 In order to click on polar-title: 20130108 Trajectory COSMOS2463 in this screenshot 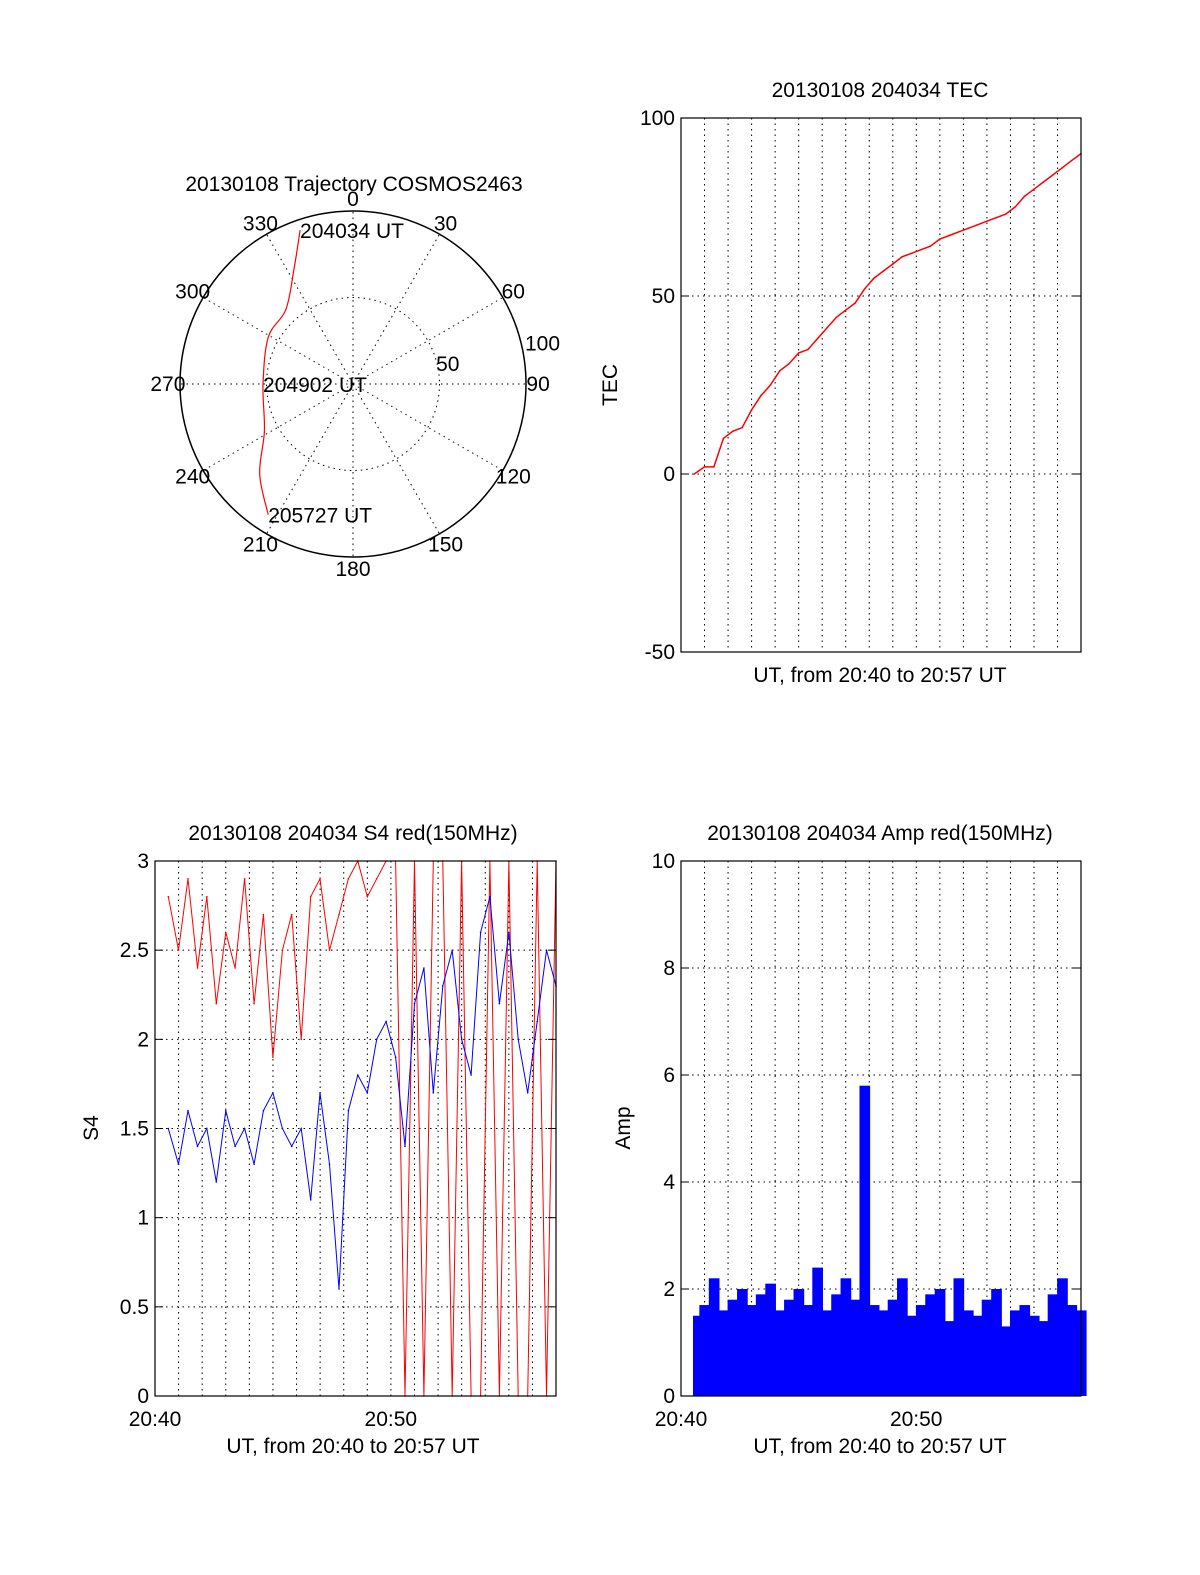, I will do `click(353, 184)`.